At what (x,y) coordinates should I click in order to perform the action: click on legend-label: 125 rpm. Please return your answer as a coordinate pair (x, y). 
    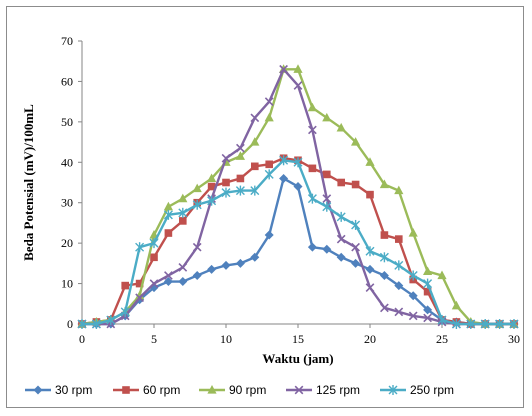
    Looking at the image, I should click on (338, 390).